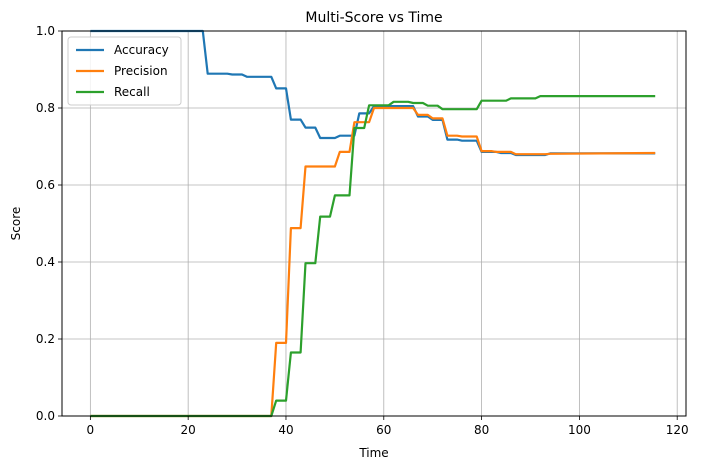 The image size is (701, 469). I want to click on x-tick-label: 100, so click(579, 430).